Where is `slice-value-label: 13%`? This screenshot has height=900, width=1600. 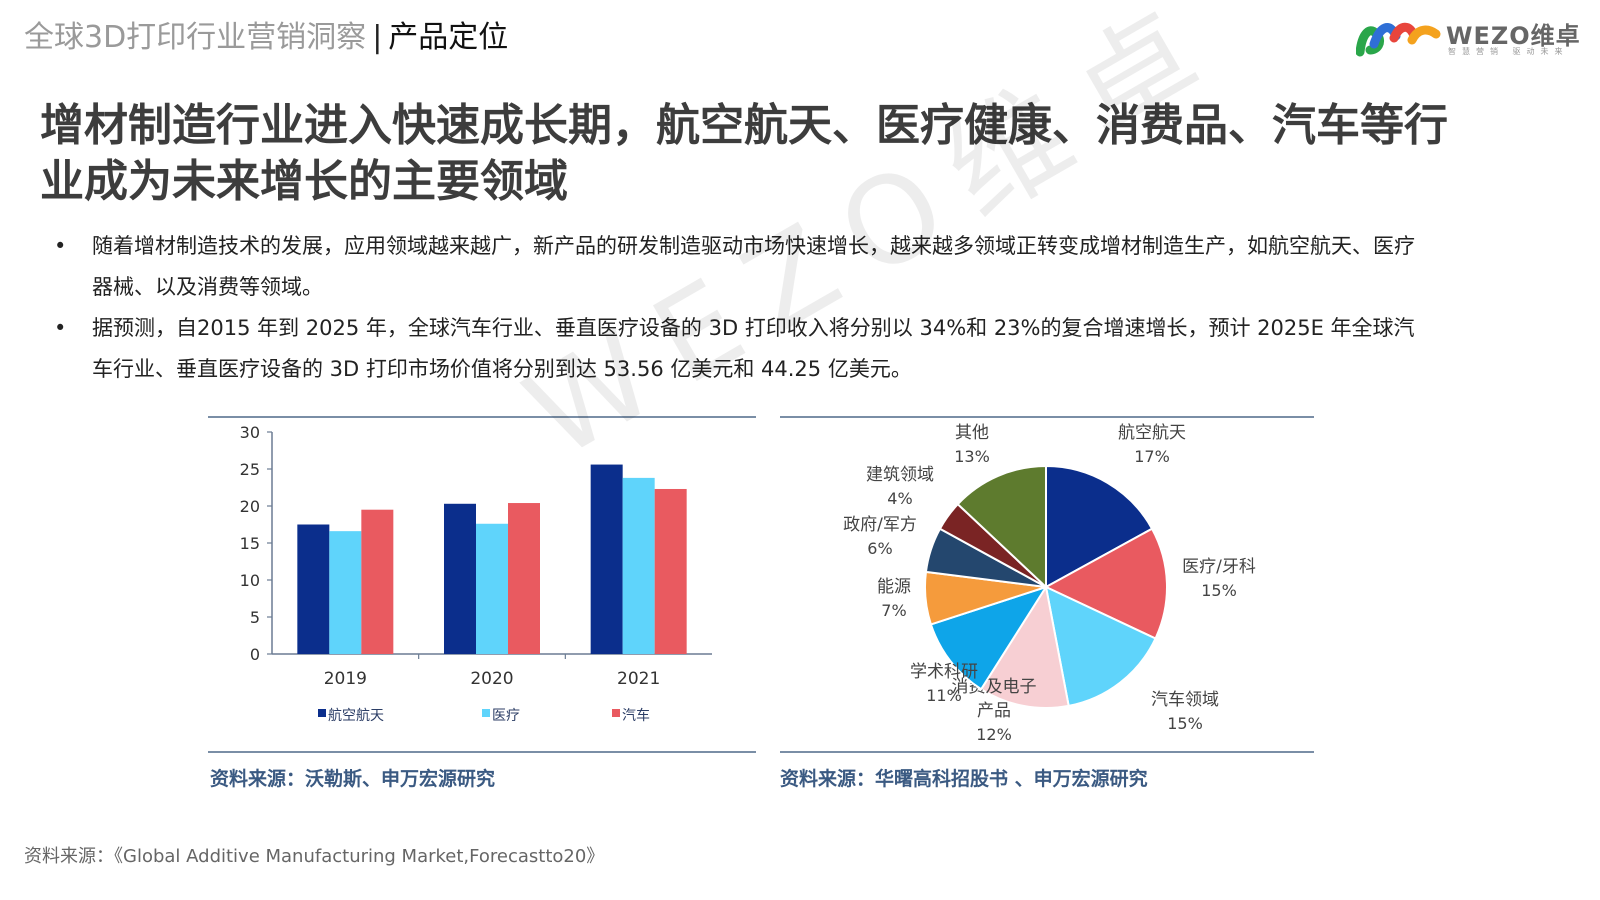
slice-value-label: 13% is located at coordinates (972, 456).